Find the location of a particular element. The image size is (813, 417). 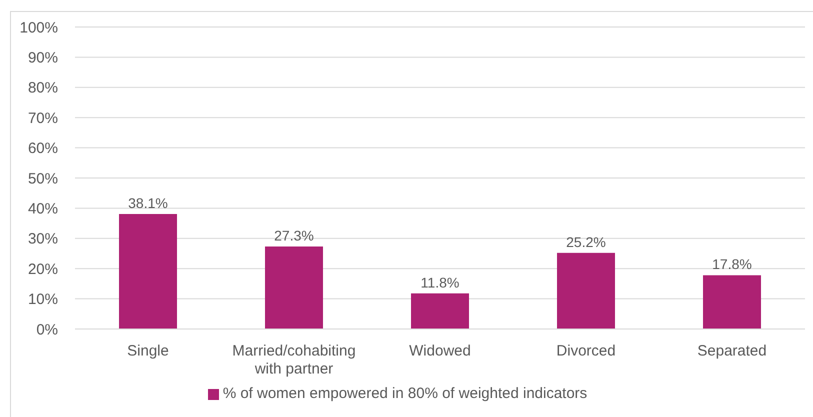

data-label: 27.3% is located at coordinates (294, 236).